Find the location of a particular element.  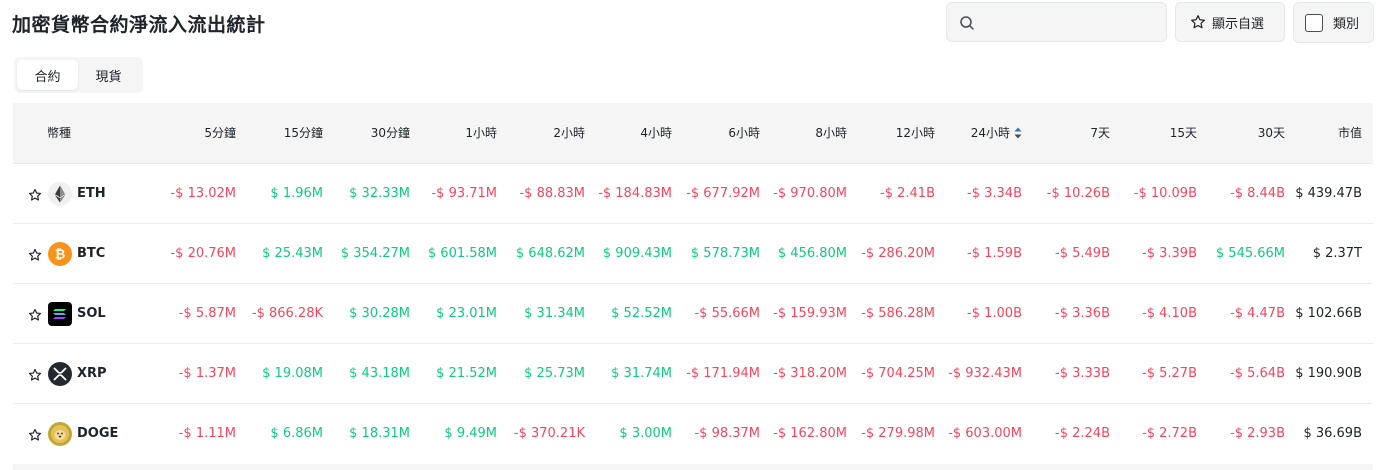

search-box is located at coordinates (1056, 22).